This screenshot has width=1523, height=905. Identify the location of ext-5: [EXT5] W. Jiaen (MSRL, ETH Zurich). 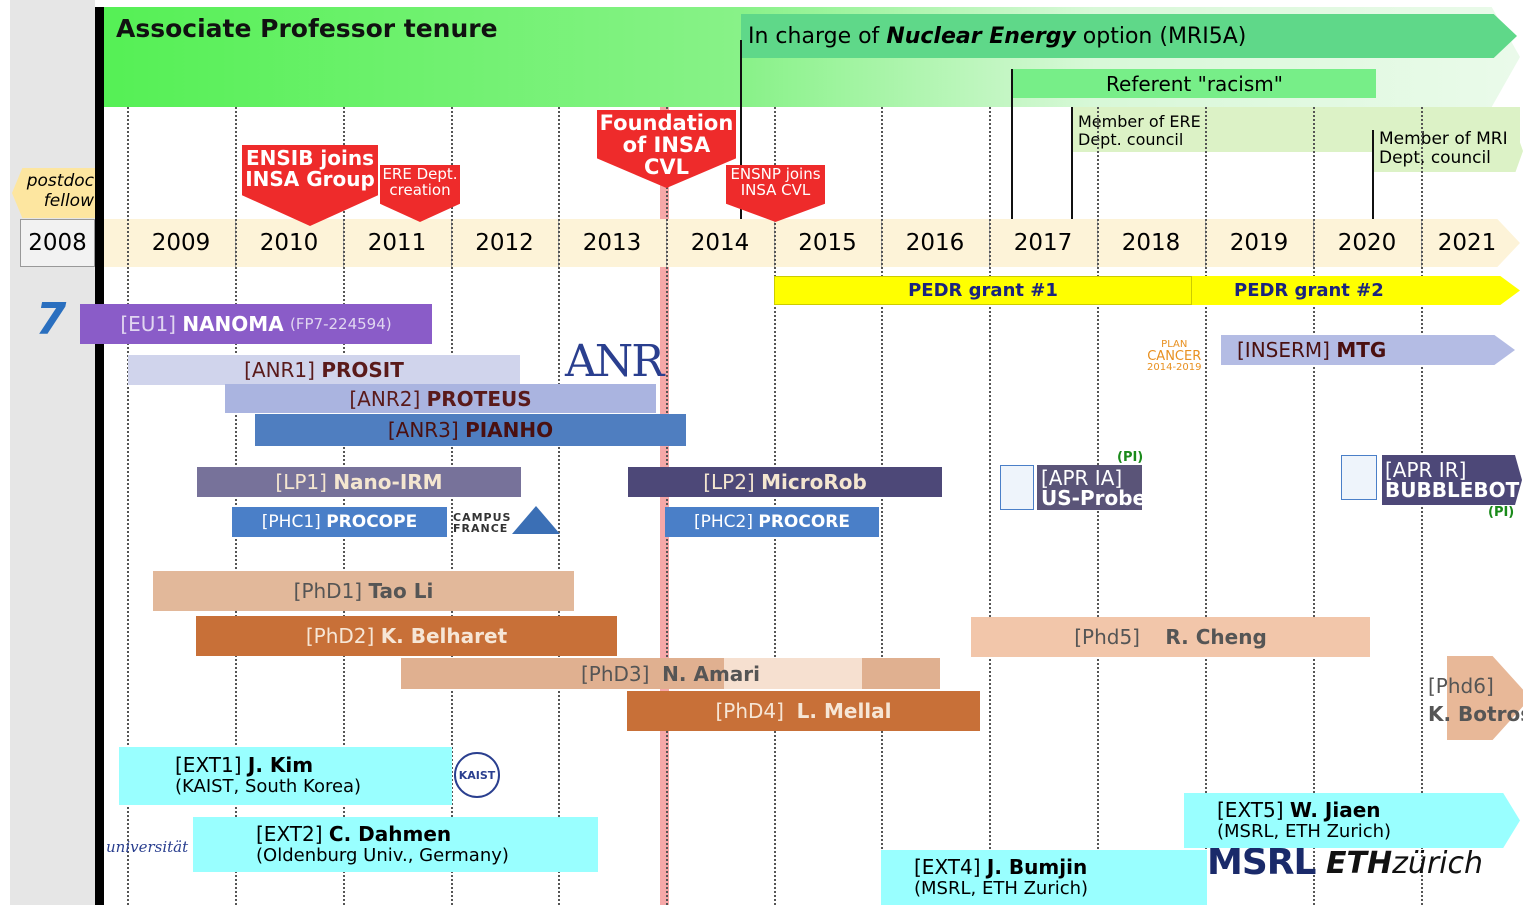
(1352, 820).